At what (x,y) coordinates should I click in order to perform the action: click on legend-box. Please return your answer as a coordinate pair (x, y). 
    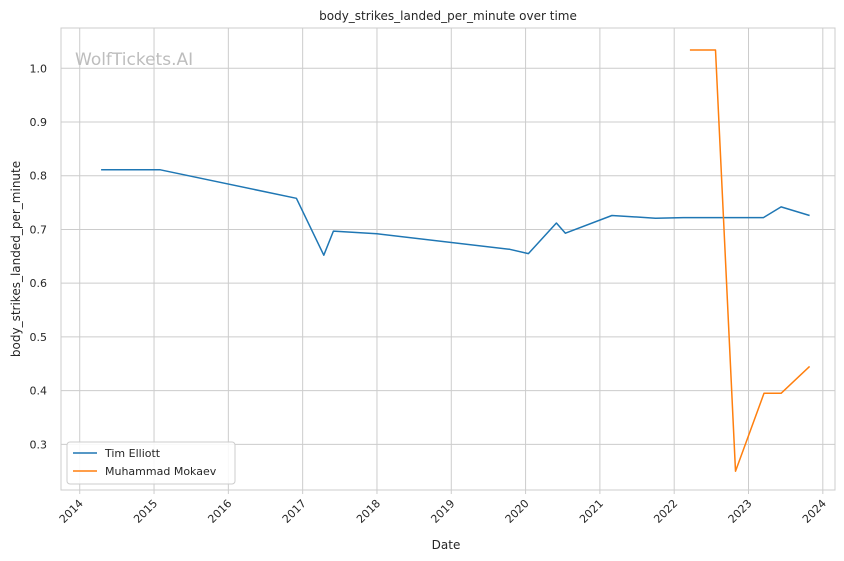
    Looking at the image, I should click on (151, 463).